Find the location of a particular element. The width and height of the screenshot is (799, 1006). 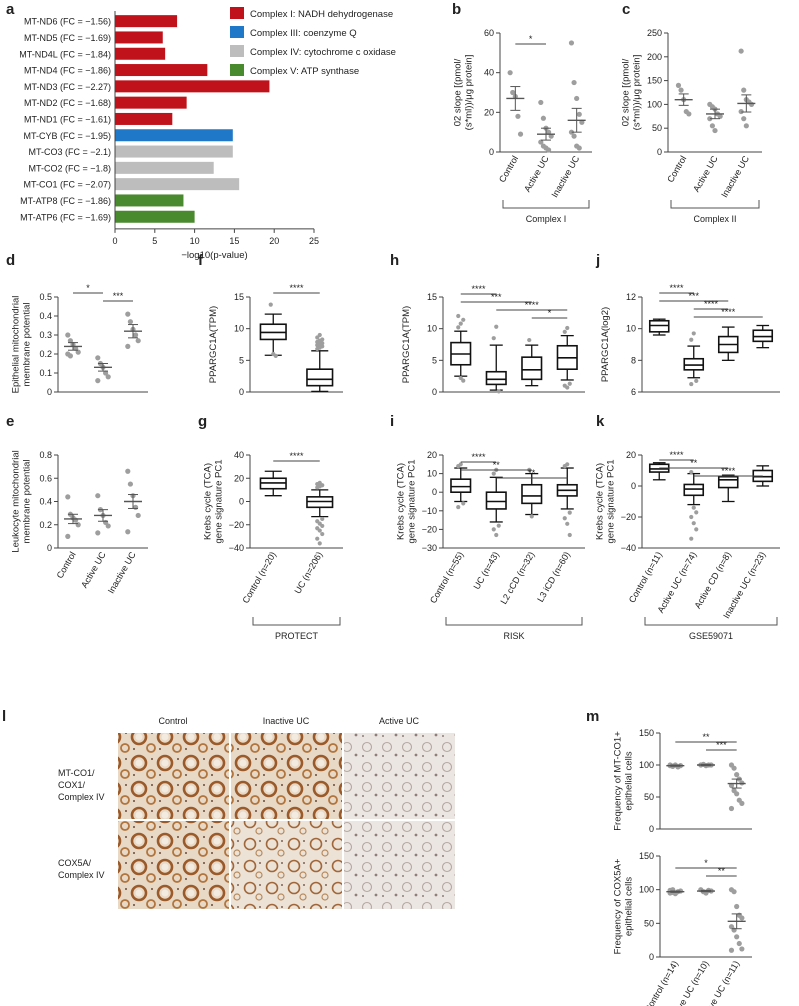

panel-k-ytick-label-1: −20 is located at coordinates (628, 517).